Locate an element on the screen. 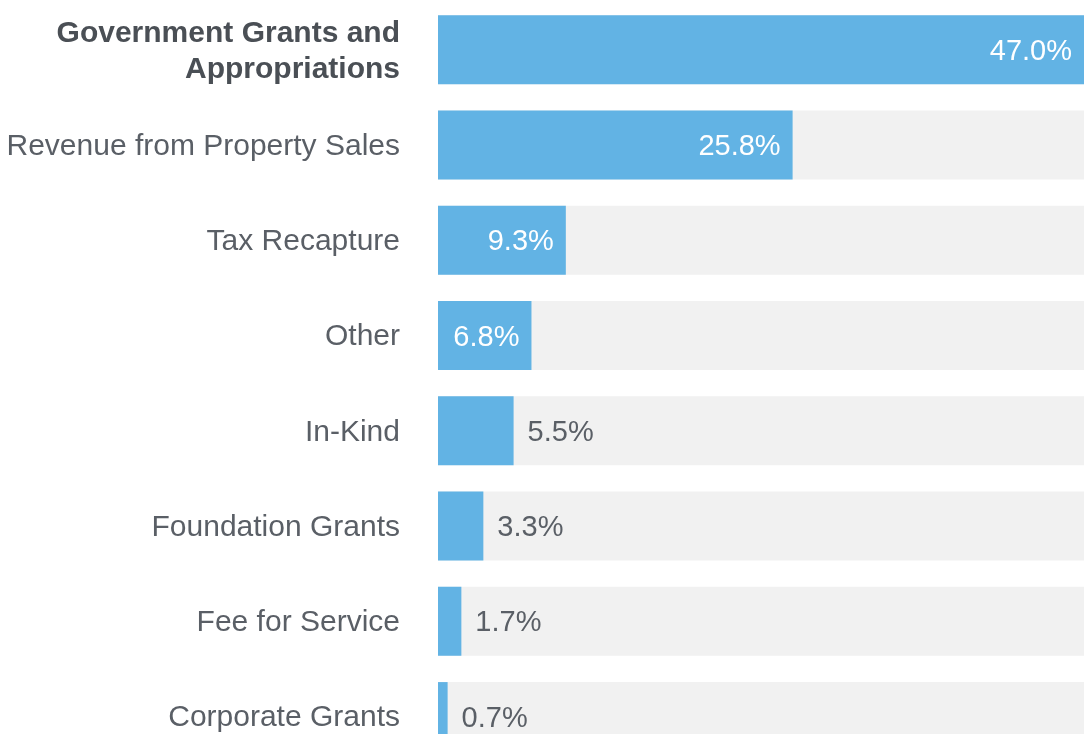 The height and width of the screenshot is (742, 1084). data-label: 6.8% is located at coordinates (486, 335).